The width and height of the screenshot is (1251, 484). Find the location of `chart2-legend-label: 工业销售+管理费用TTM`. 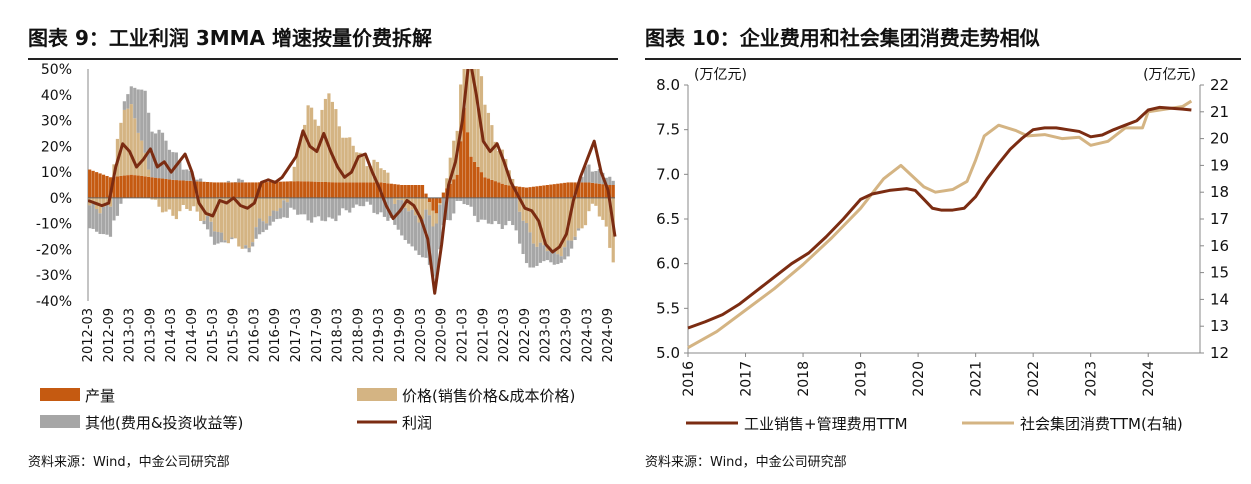

chart2-legend-label: 工业销售+管理费用TTM is located at coordinates (826, 424).